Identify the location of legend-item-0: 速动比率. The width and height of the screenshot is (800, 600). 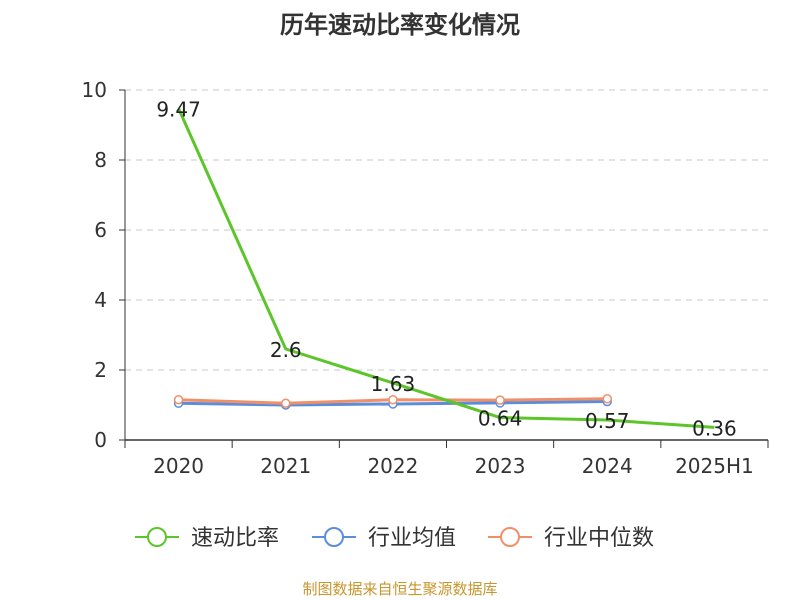
(207, 538).